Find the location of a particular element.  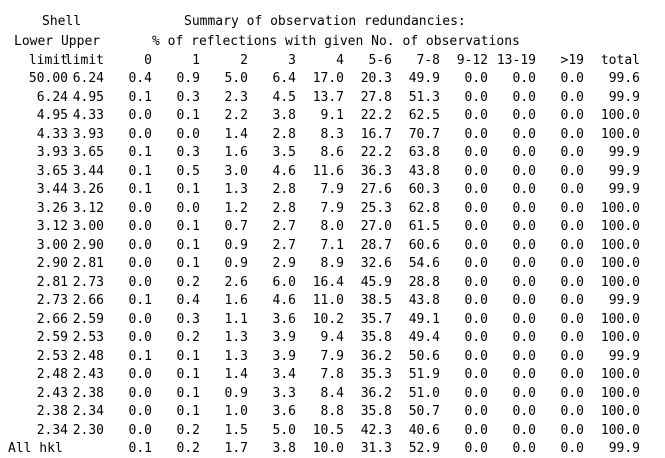

cell-upper-limit: 4.95 is located at coordinates (88, 97).